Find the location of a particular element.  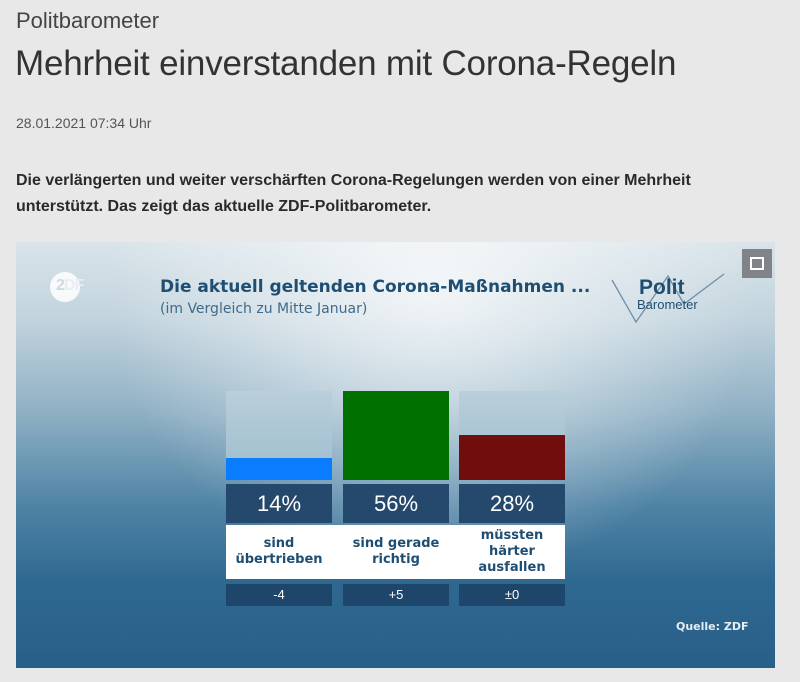

article-date: 28.01.2021 07:34 Uhr is located at coordinates (84, 123).